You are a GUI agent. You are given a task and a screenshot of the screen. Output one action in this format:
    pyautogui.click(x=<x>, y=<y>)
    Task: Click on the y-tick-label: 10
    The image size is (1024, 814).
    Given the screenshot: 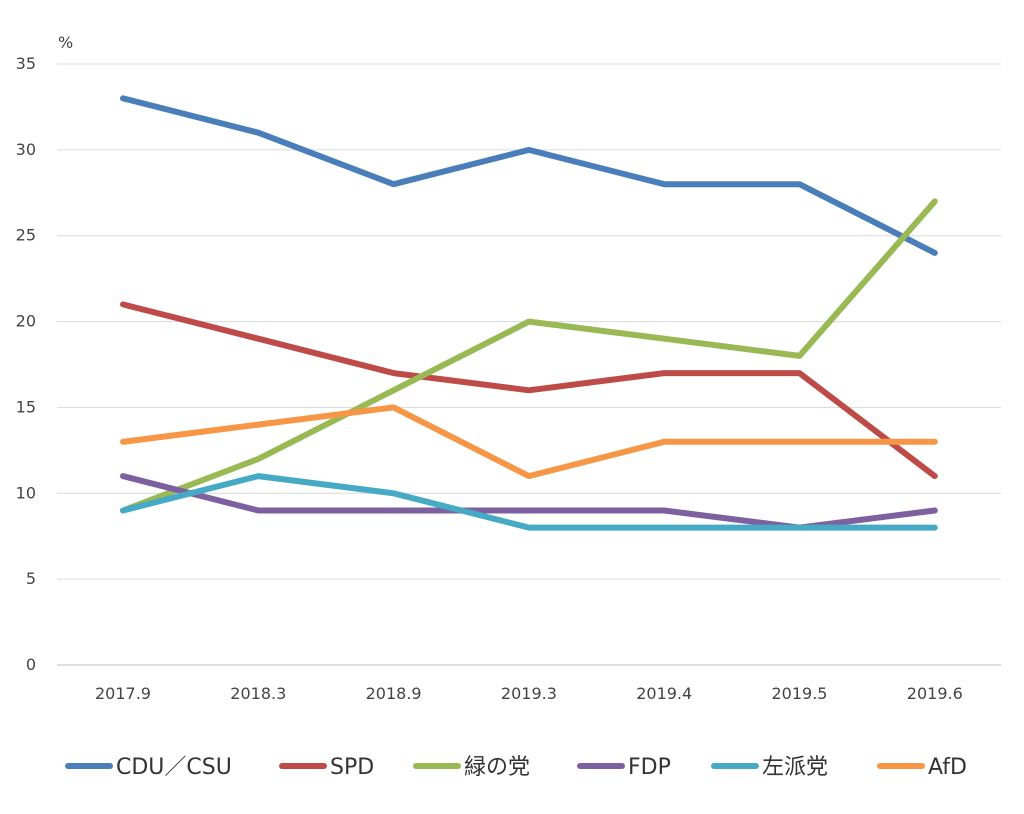 What is the action you would take?
    pyautogui.click(x=26, y=492)
    